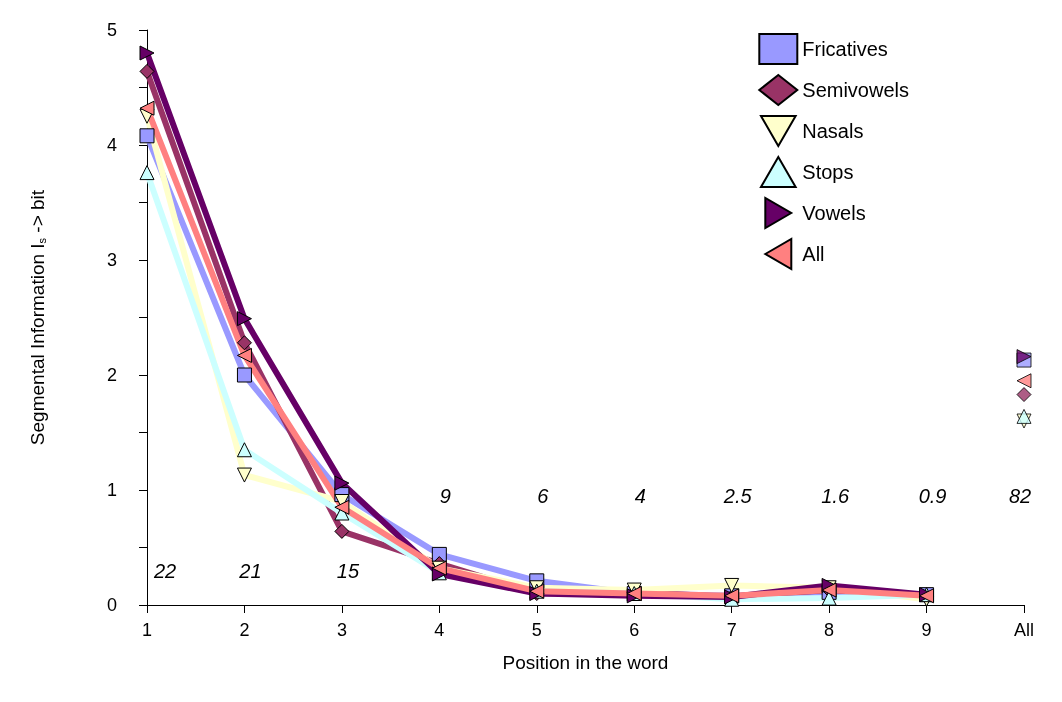 The image size is (1062, 702). Describe the element at coordinates (835, 495) in the screenshot. I see `annotation: 1.6` at that location.